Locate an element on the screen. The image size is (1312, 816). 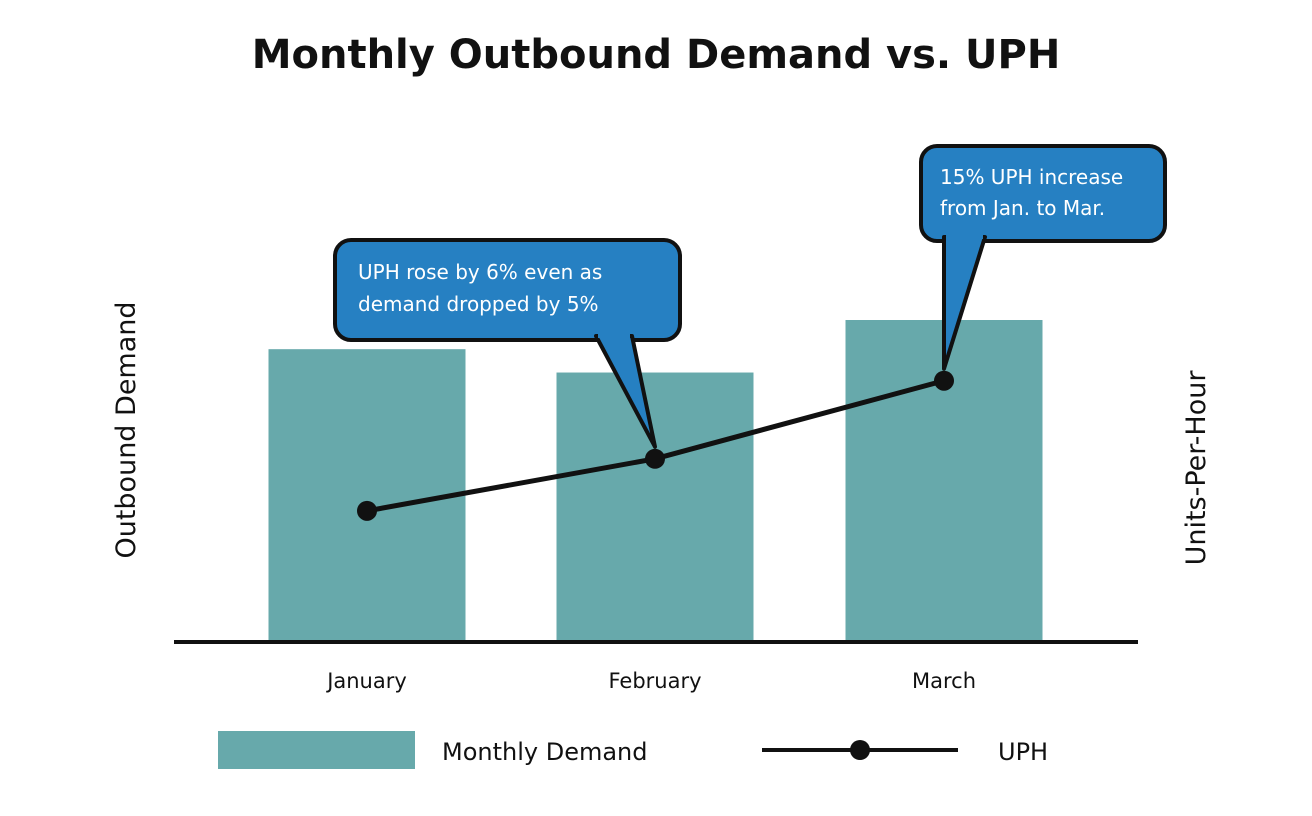
bar-february is located at coordinates (655, 506).